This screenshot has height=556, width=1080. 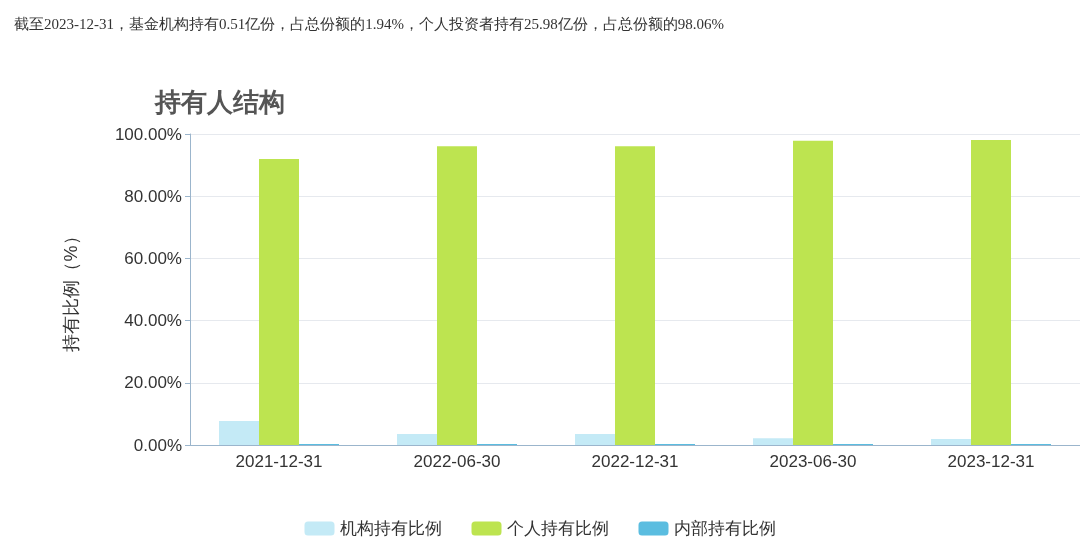 What do you see at coordinates (153, 383) in the screenshot?
I see `y-tick-label: 20.00%` at bounding box center [153, 383].